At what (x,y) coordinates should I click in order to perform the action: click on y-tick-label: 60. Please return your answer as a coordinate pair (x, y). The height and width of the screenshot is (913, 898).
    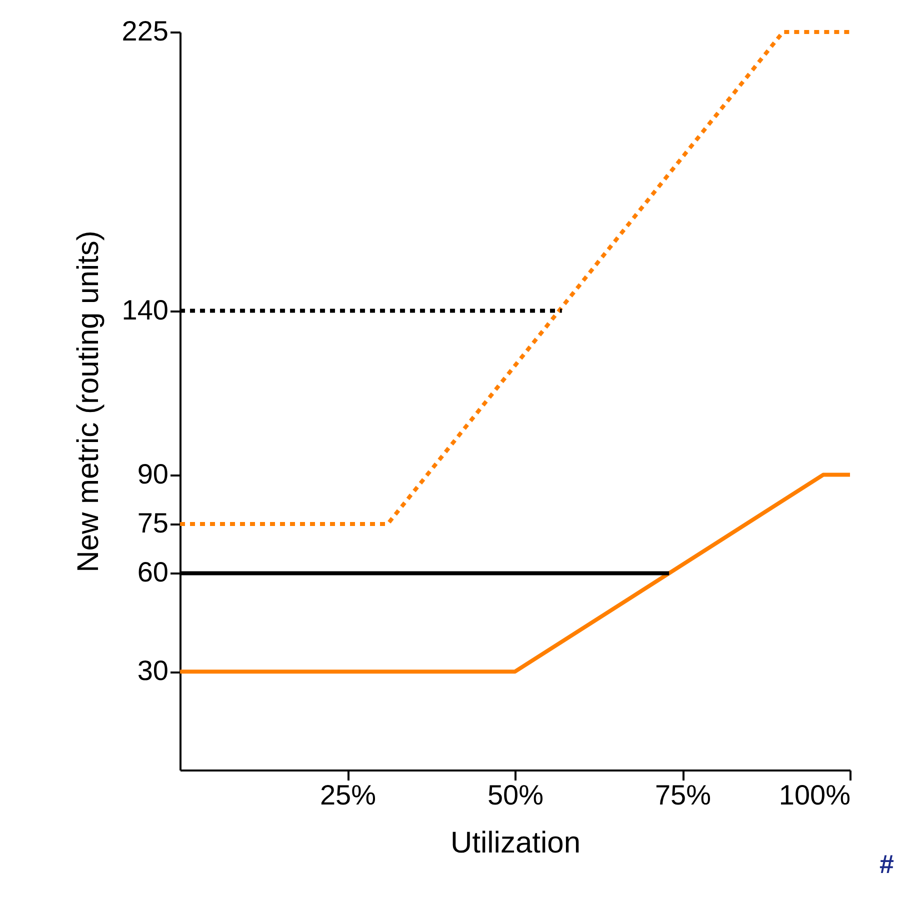
    Looking at the image, I should click on (152, 572).